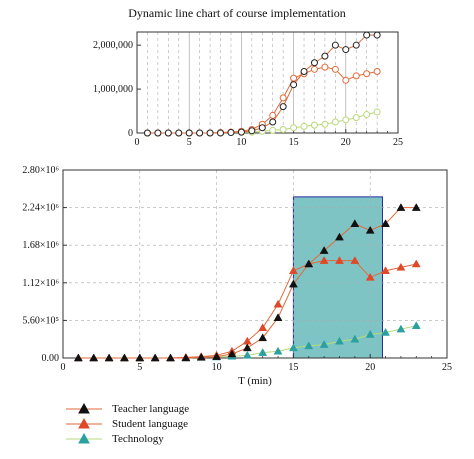 This screenshot has height=459, width=474. I want to click on legend-label-teacher: Teacher language, so click(151, 408).